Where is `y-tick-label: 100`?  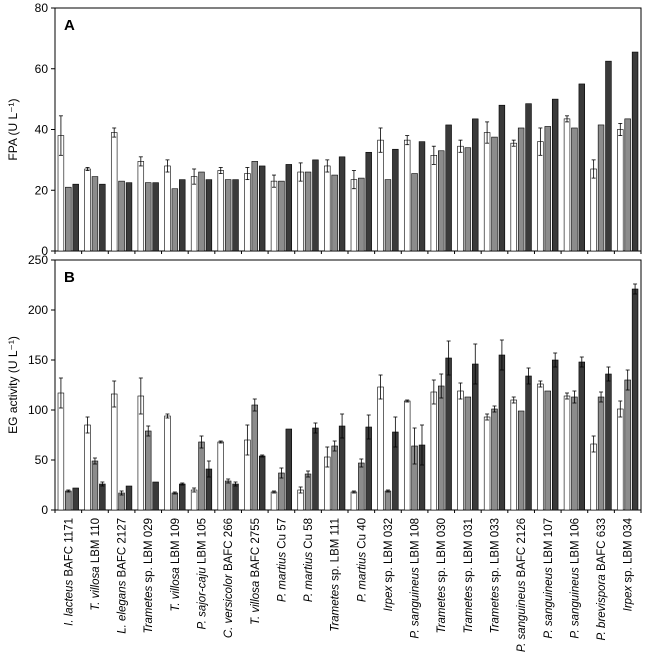
y-tick-label: 100 is located at coordinates (38, 410).